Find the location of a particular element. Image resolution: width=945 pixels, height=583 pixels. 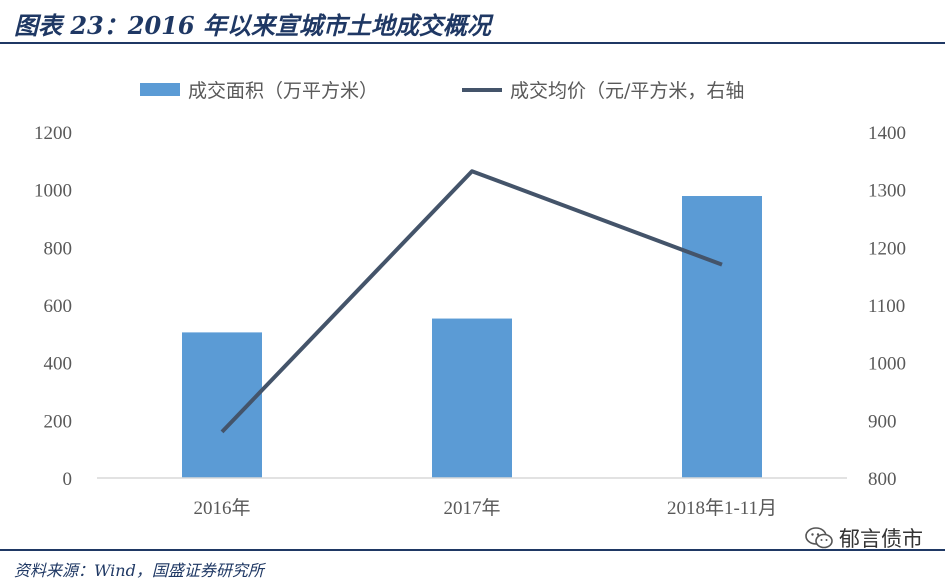

source-bar: 资料来源：Wind，国盛证券研究所 is located at coordinates (472, 566).